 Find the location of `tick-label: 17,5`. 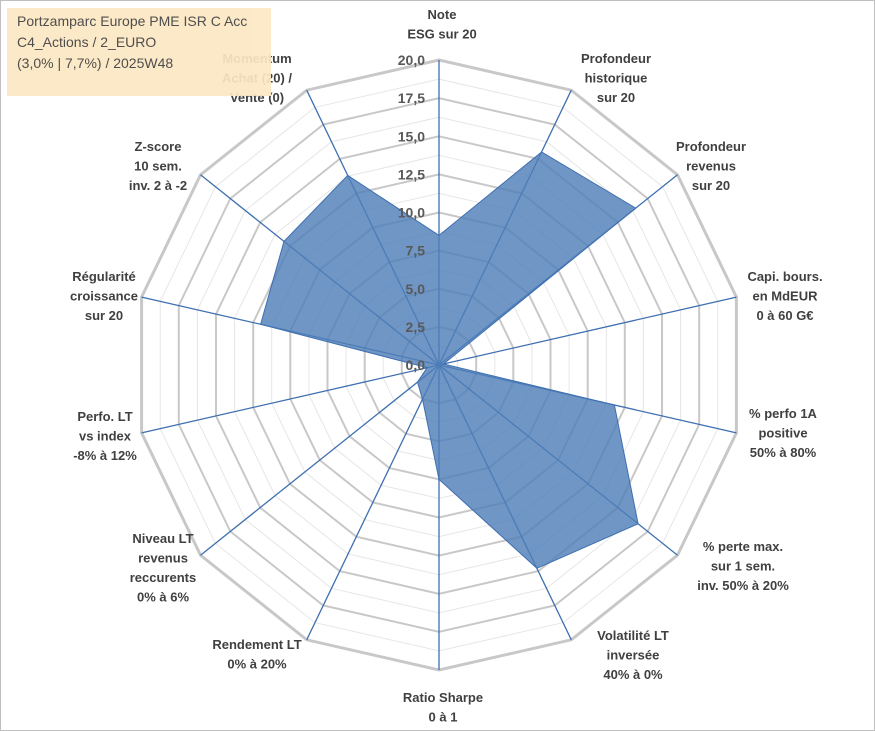

tick-label: 17,5 is located at coordinates (411, 98).